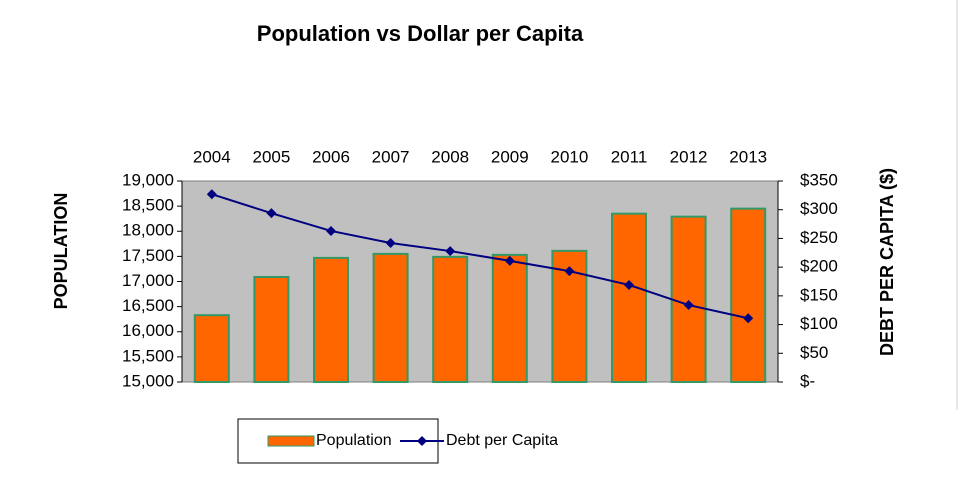 The height and width of the screenshot is (478, 959). Describe the element at coordinates (148, 255) in the screenshot. I see `y-tick-label: 17,500` at that location.